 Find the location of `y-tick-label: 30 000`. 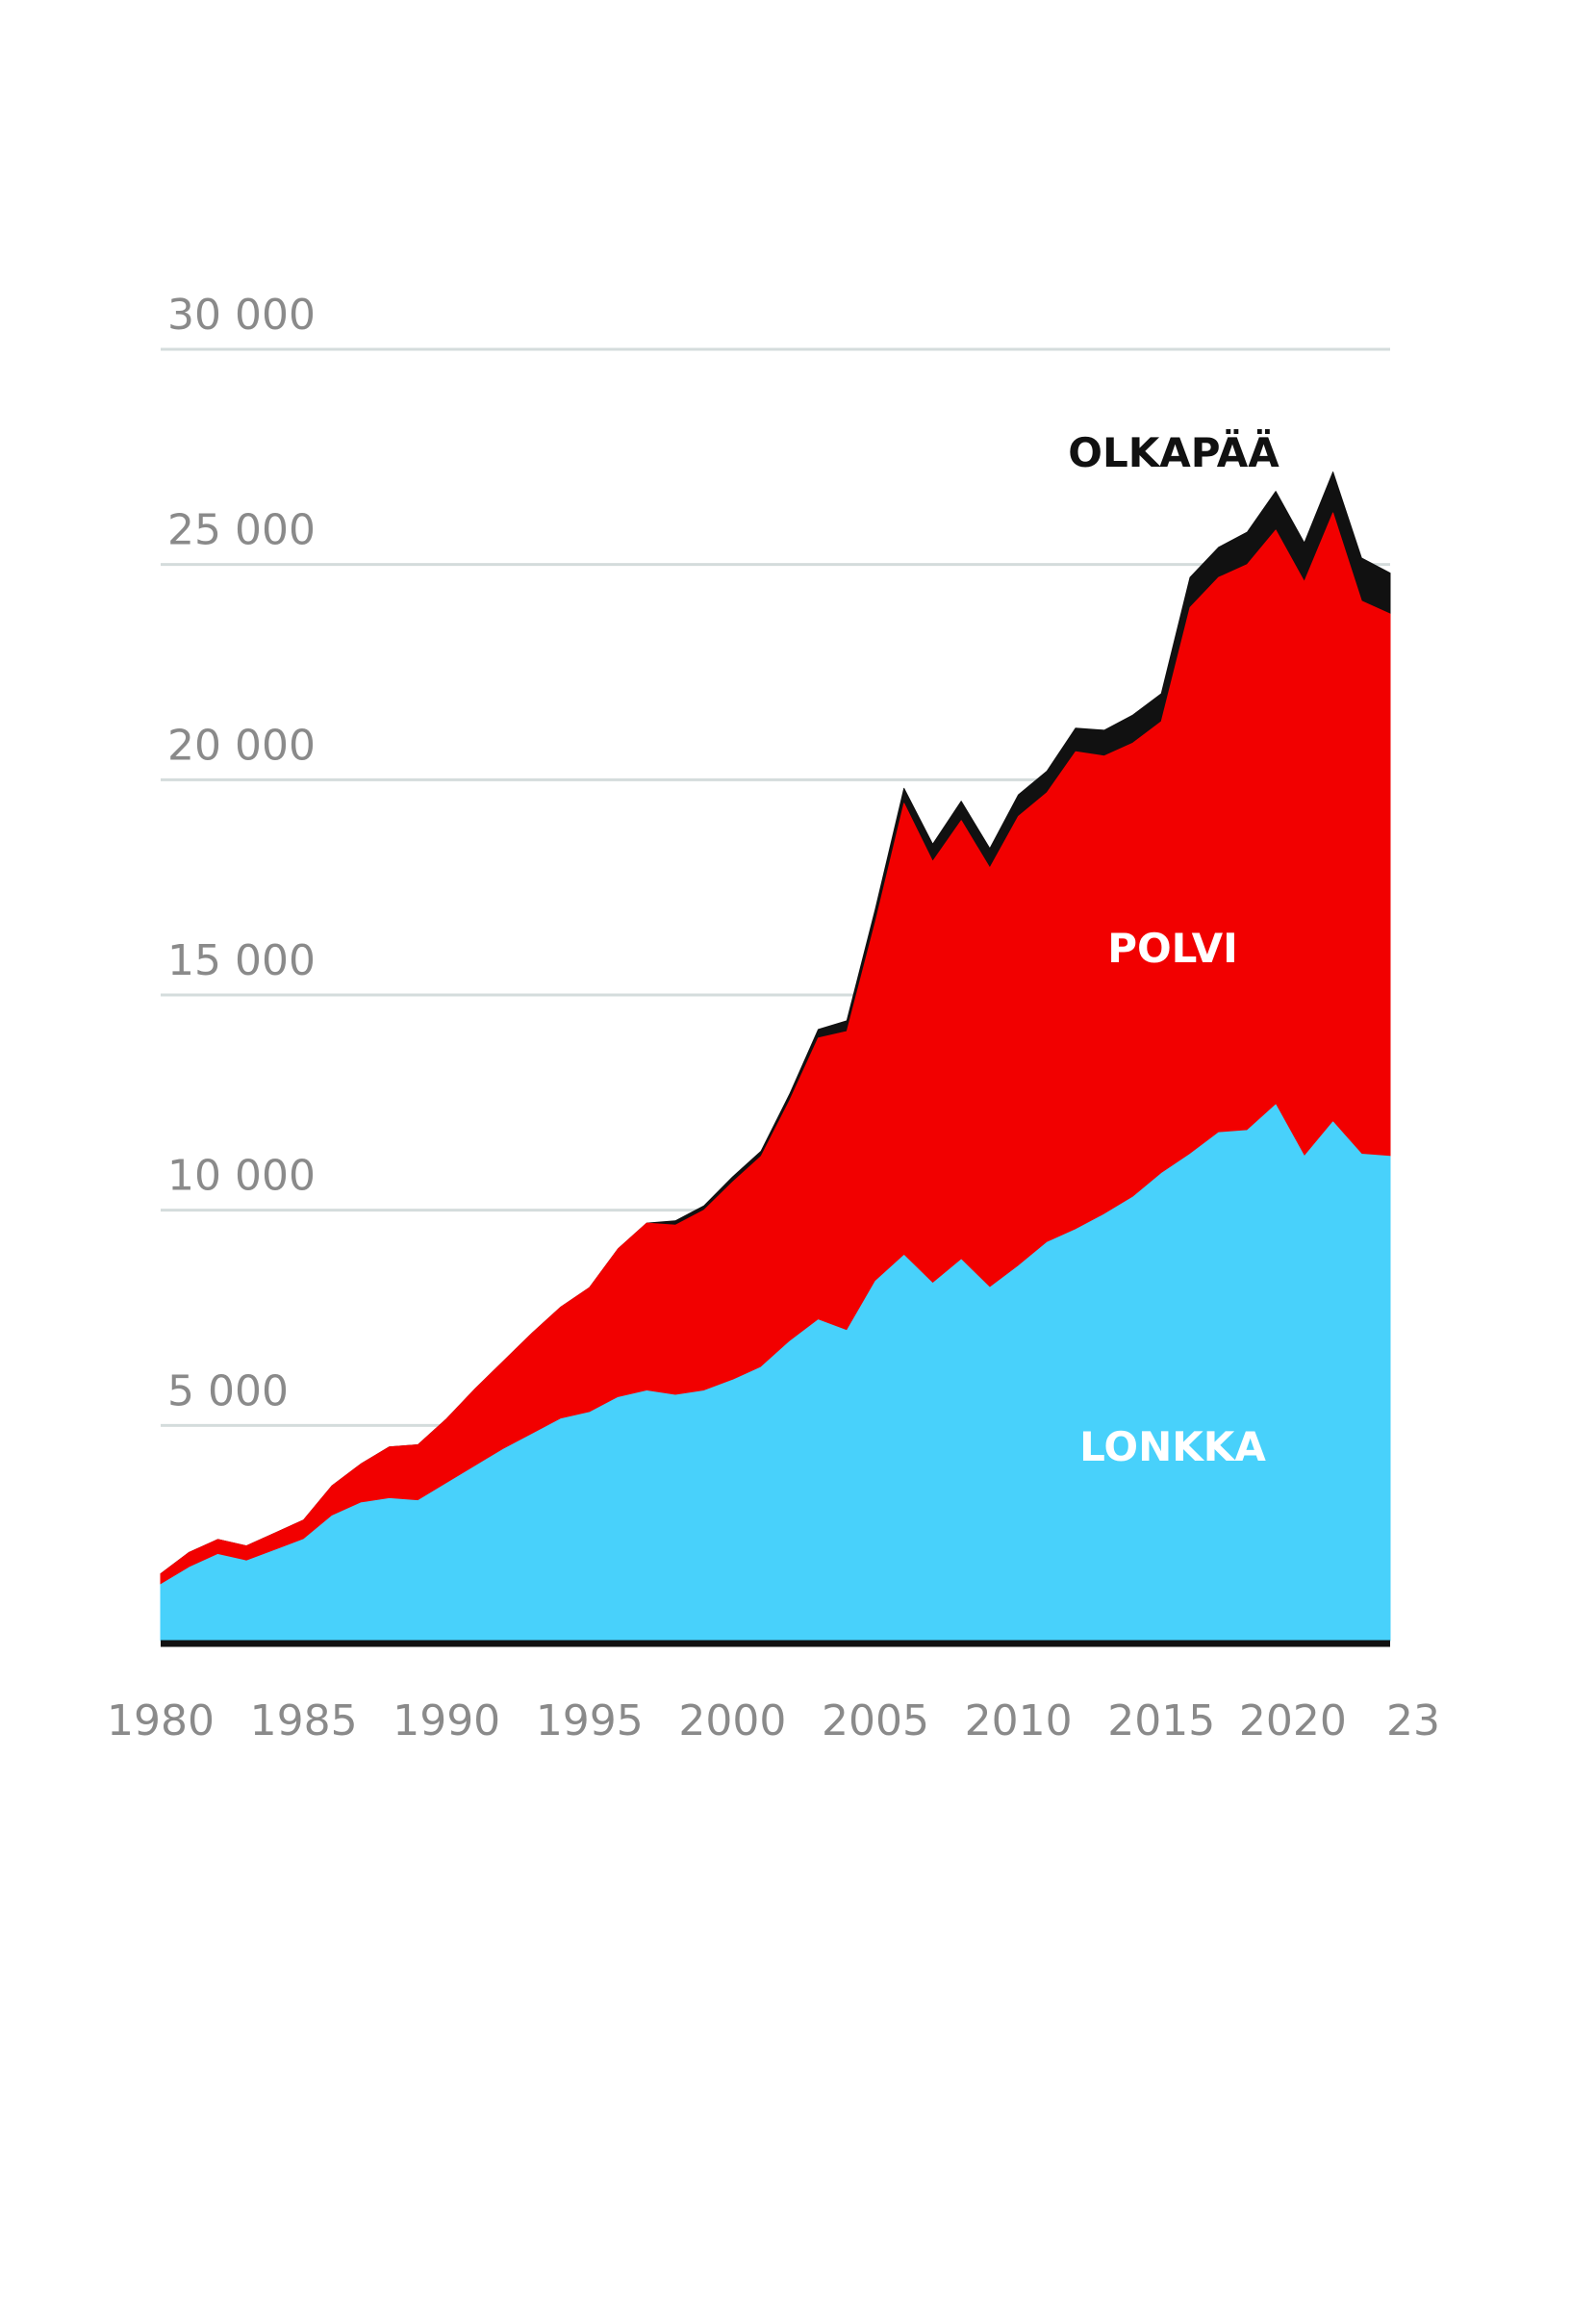

y-tick-label: 30 000 is located at coordinates (241, 315).